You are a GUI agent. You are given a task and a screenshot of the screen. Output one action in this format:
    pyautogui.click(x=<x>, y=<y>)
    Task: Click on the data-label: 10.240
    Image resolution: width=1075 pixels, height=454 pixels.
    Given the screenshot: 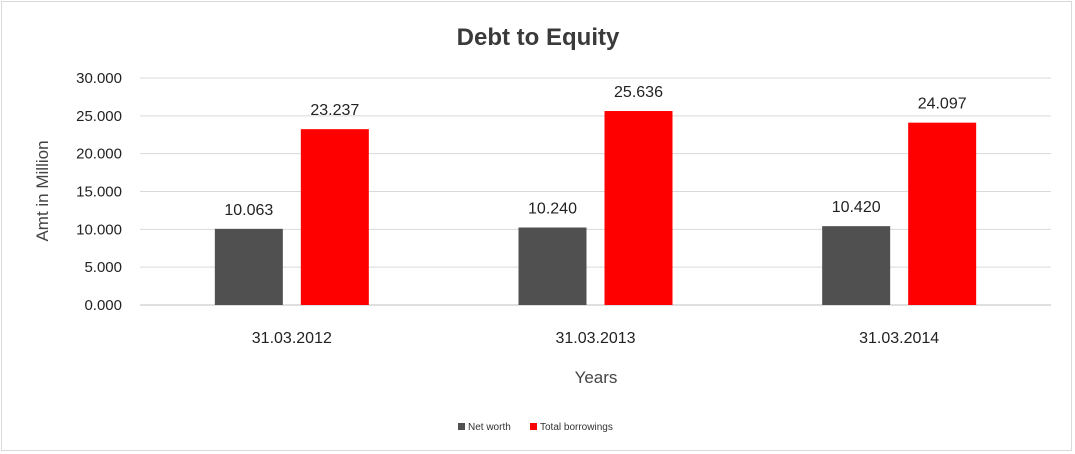 What is the action you would take?
    pyautogui.click(x=552, y=209)
    